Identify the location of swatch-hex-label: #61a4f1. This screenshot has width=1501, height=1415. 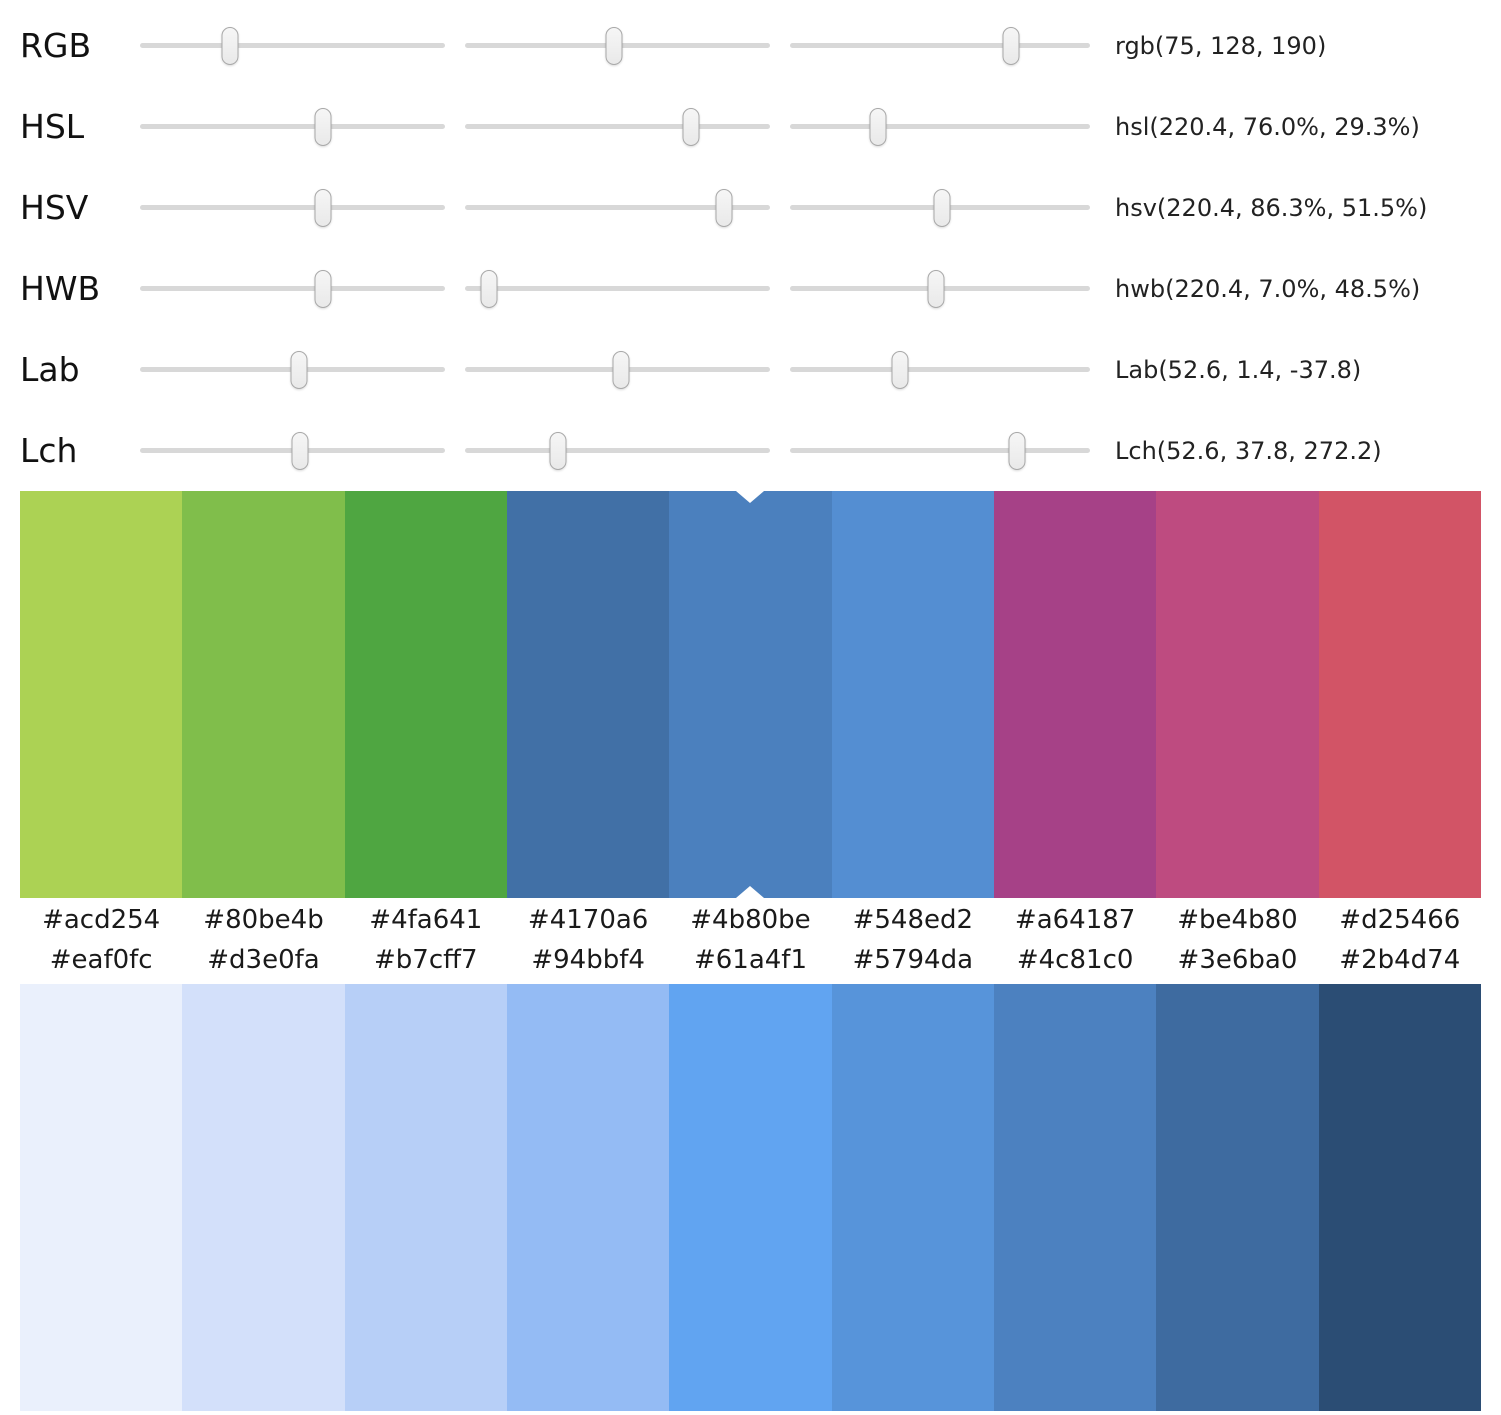
(750, 960).